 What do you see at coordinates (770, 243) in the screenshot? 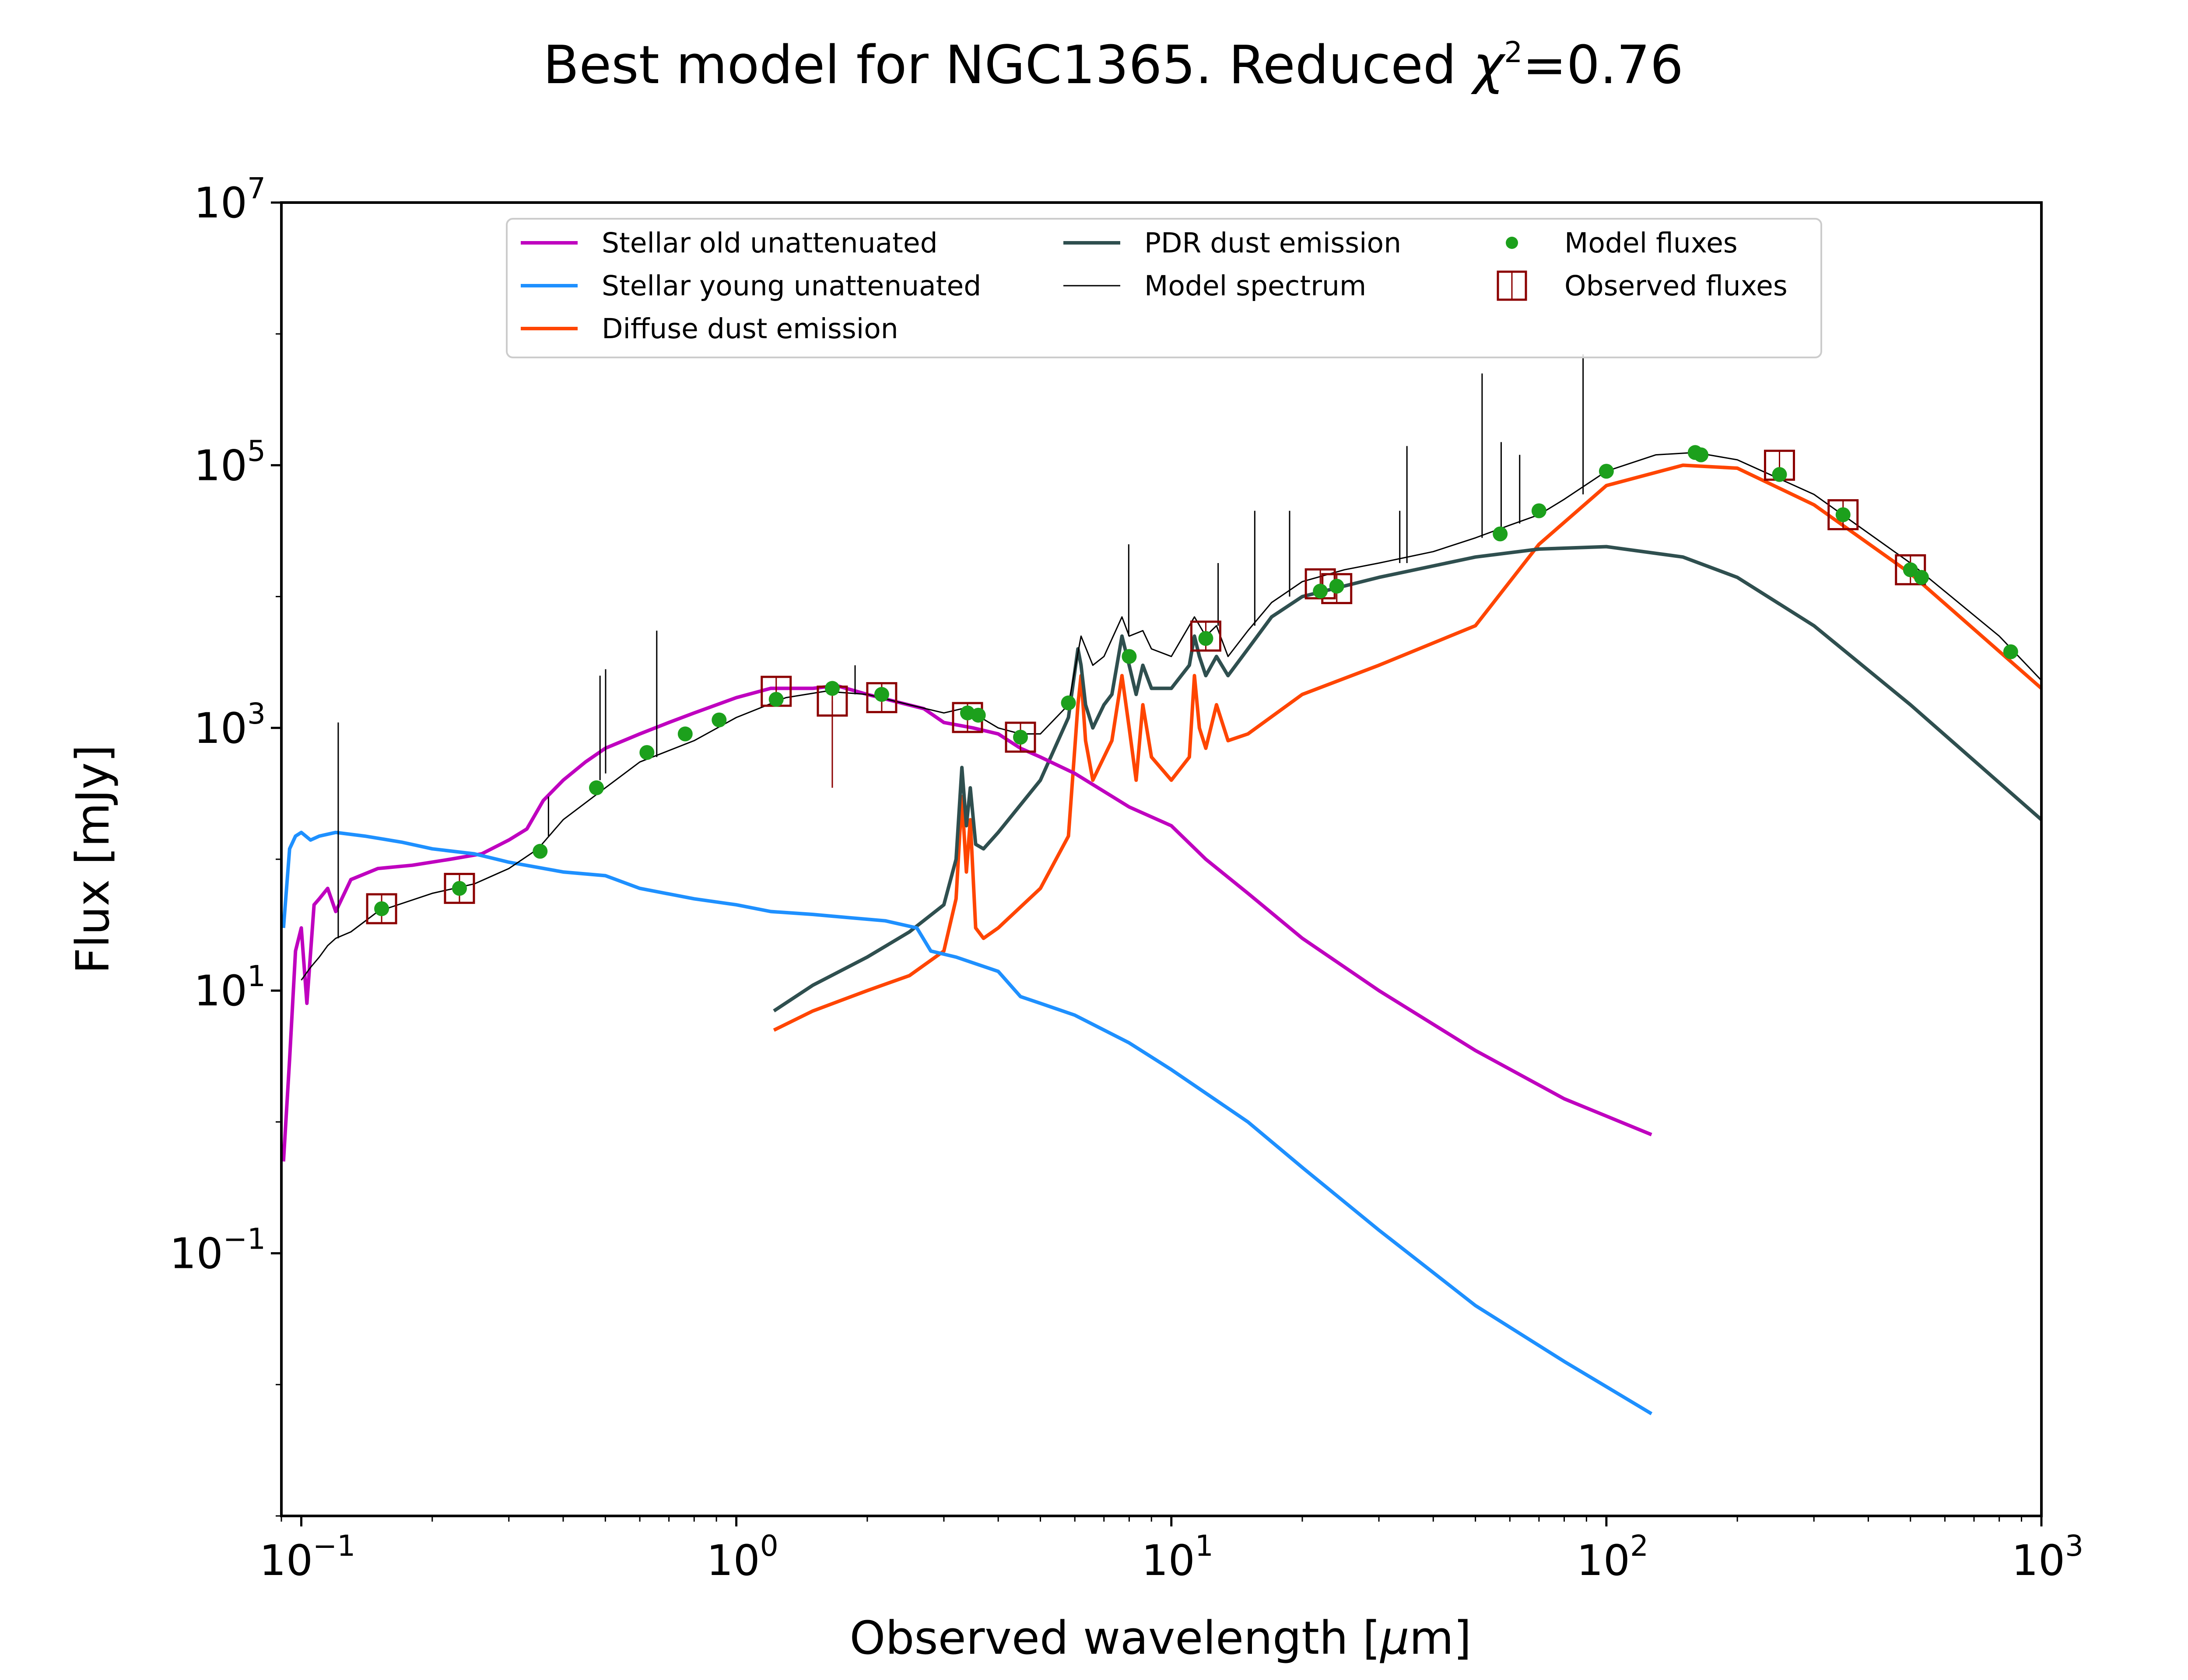
I see `legend-label-stellar-old-unattenuated: Stellar old unattenuated` at bounding box center [770, 243].